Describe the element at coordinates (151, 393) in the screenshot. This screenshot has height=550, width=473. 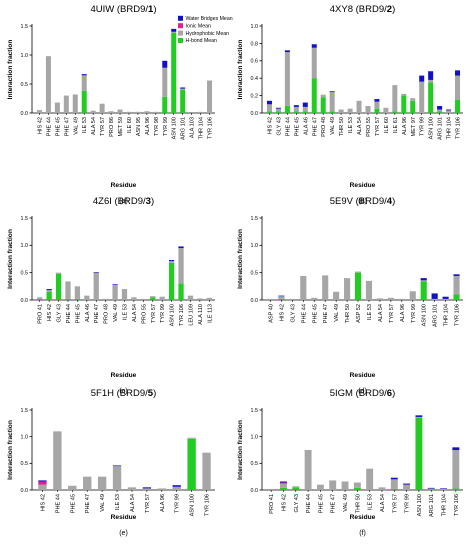
I see `panel-title-number: 5` at that location.